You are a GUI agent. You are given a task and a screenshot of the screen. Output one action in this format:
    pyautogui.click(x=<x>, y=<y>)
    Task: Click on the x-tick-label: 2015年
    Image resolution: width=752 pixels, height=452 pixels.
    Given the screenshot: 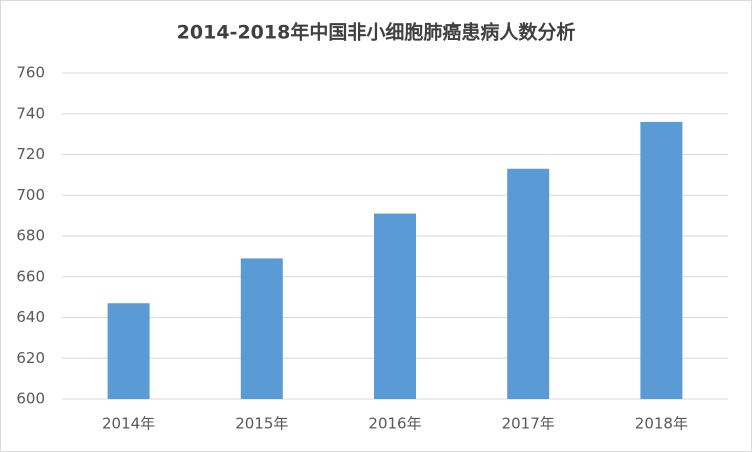 What is the action you would take?
    pyautogui.click(x=261, y=424)
    